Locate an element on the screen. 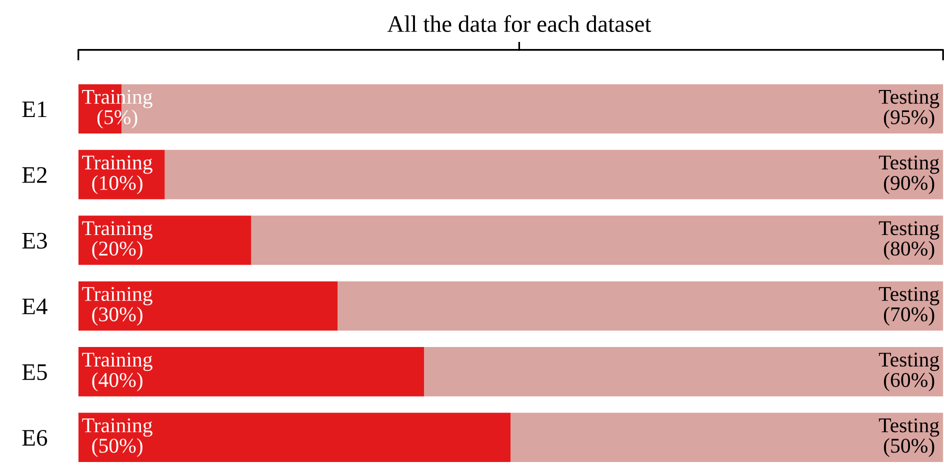 Image resolution: width=944 pixels, height=475 pixels. y-tick-label: E1 is located at coordinates (34, 109).